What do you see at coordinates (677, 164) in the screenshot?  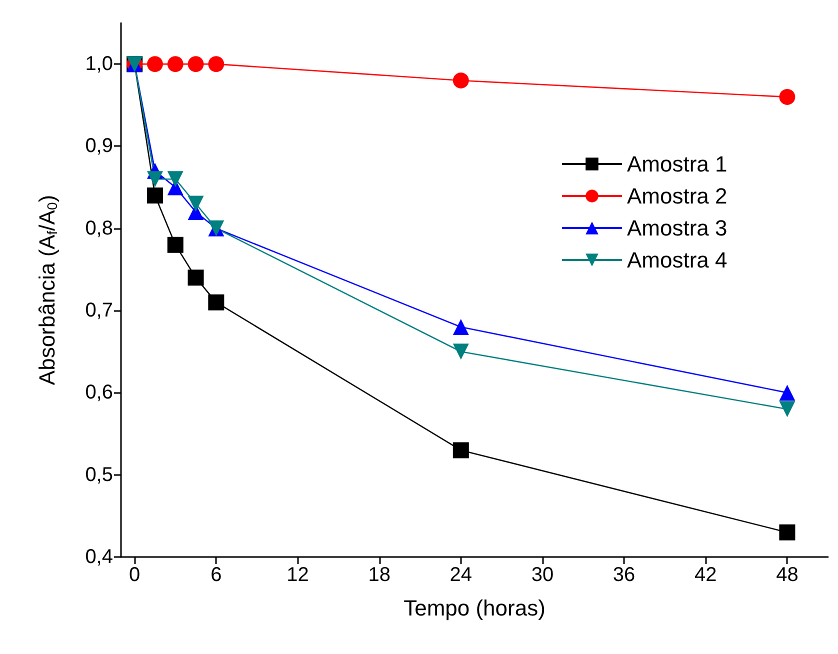 I see `legend-label: Amostra 1` at bounding box center [677, 164].